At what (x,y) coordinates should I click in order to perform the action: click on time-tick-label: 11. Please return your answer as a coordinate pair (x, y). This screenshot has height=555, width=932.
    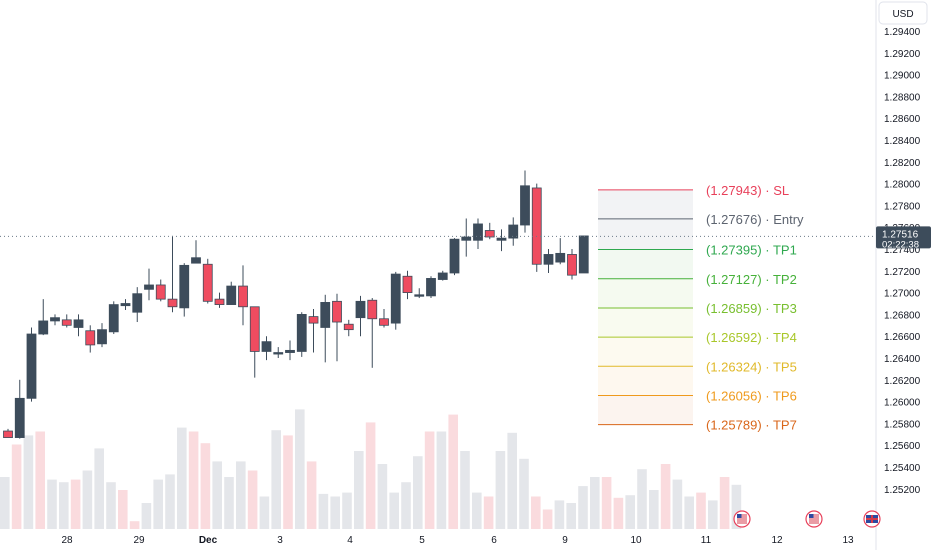
    Looking at the image, I should click on (706, 540).